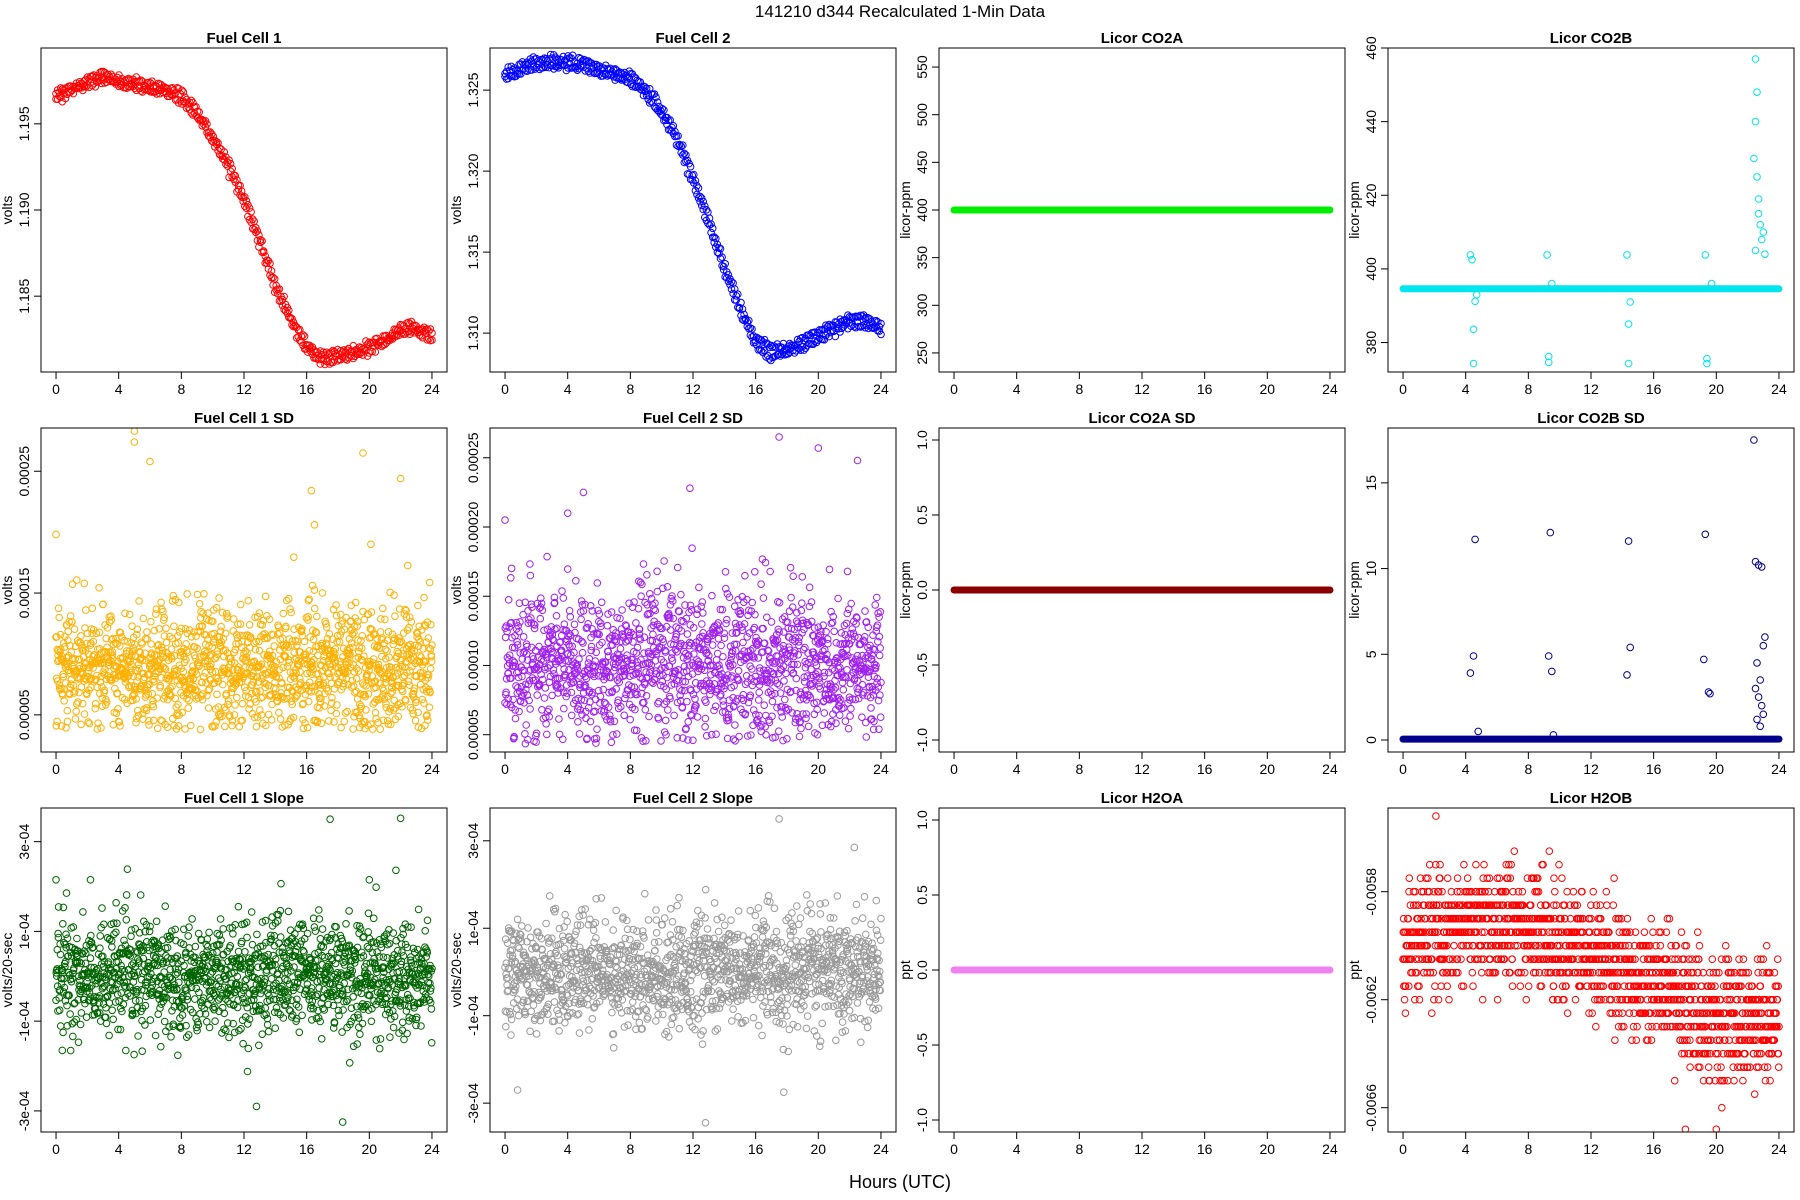 This screenshot has height=1200, width=1800. I want to click on y-tick-label: 0.00020, so click(473, 526).